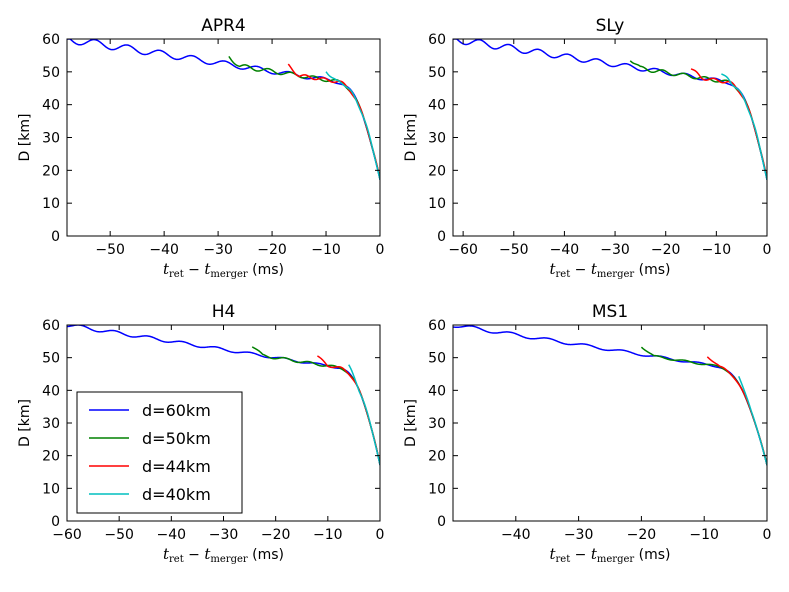 The width and height of the screenshot is (789, 592). I want to click on legend-label: d=44km, so click(176, 466).